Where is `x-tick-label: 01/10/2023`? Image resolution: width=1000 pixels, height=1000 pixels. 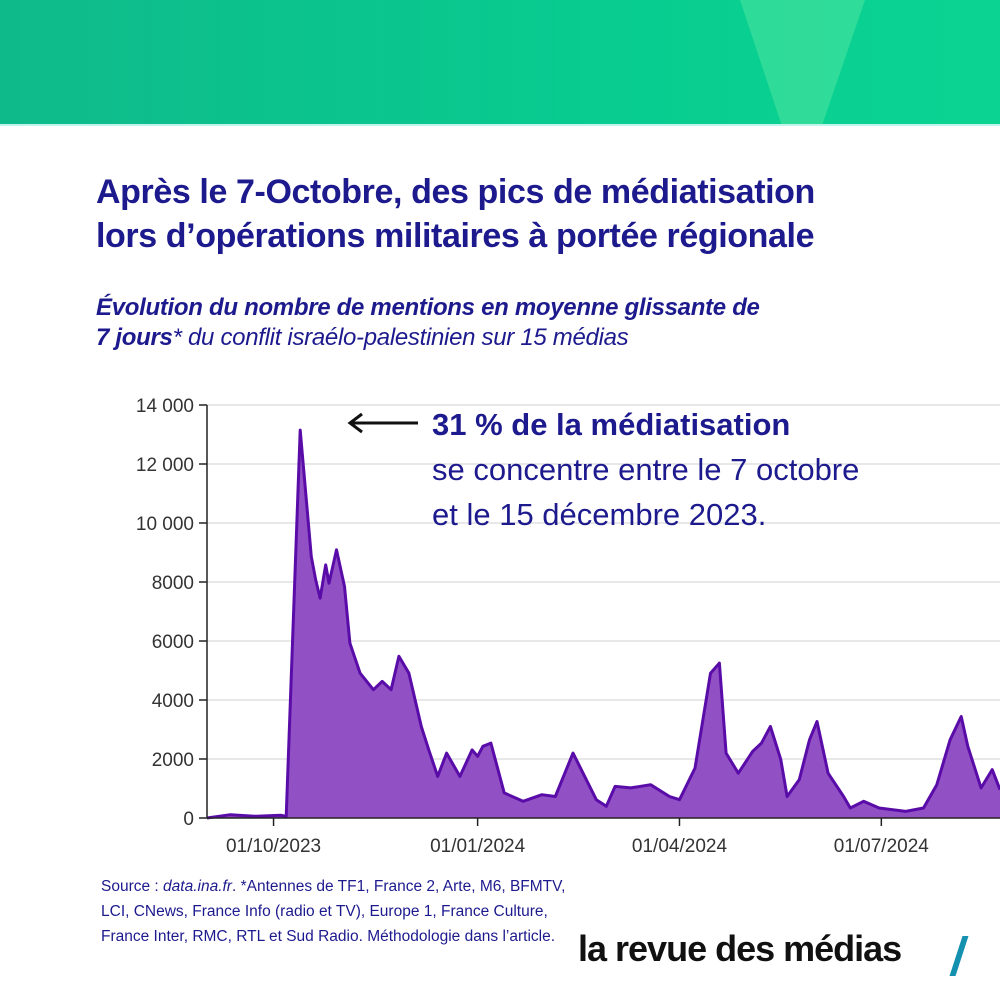
x-tick-label: 01/10/2023 is located at coordinates (273, 846).